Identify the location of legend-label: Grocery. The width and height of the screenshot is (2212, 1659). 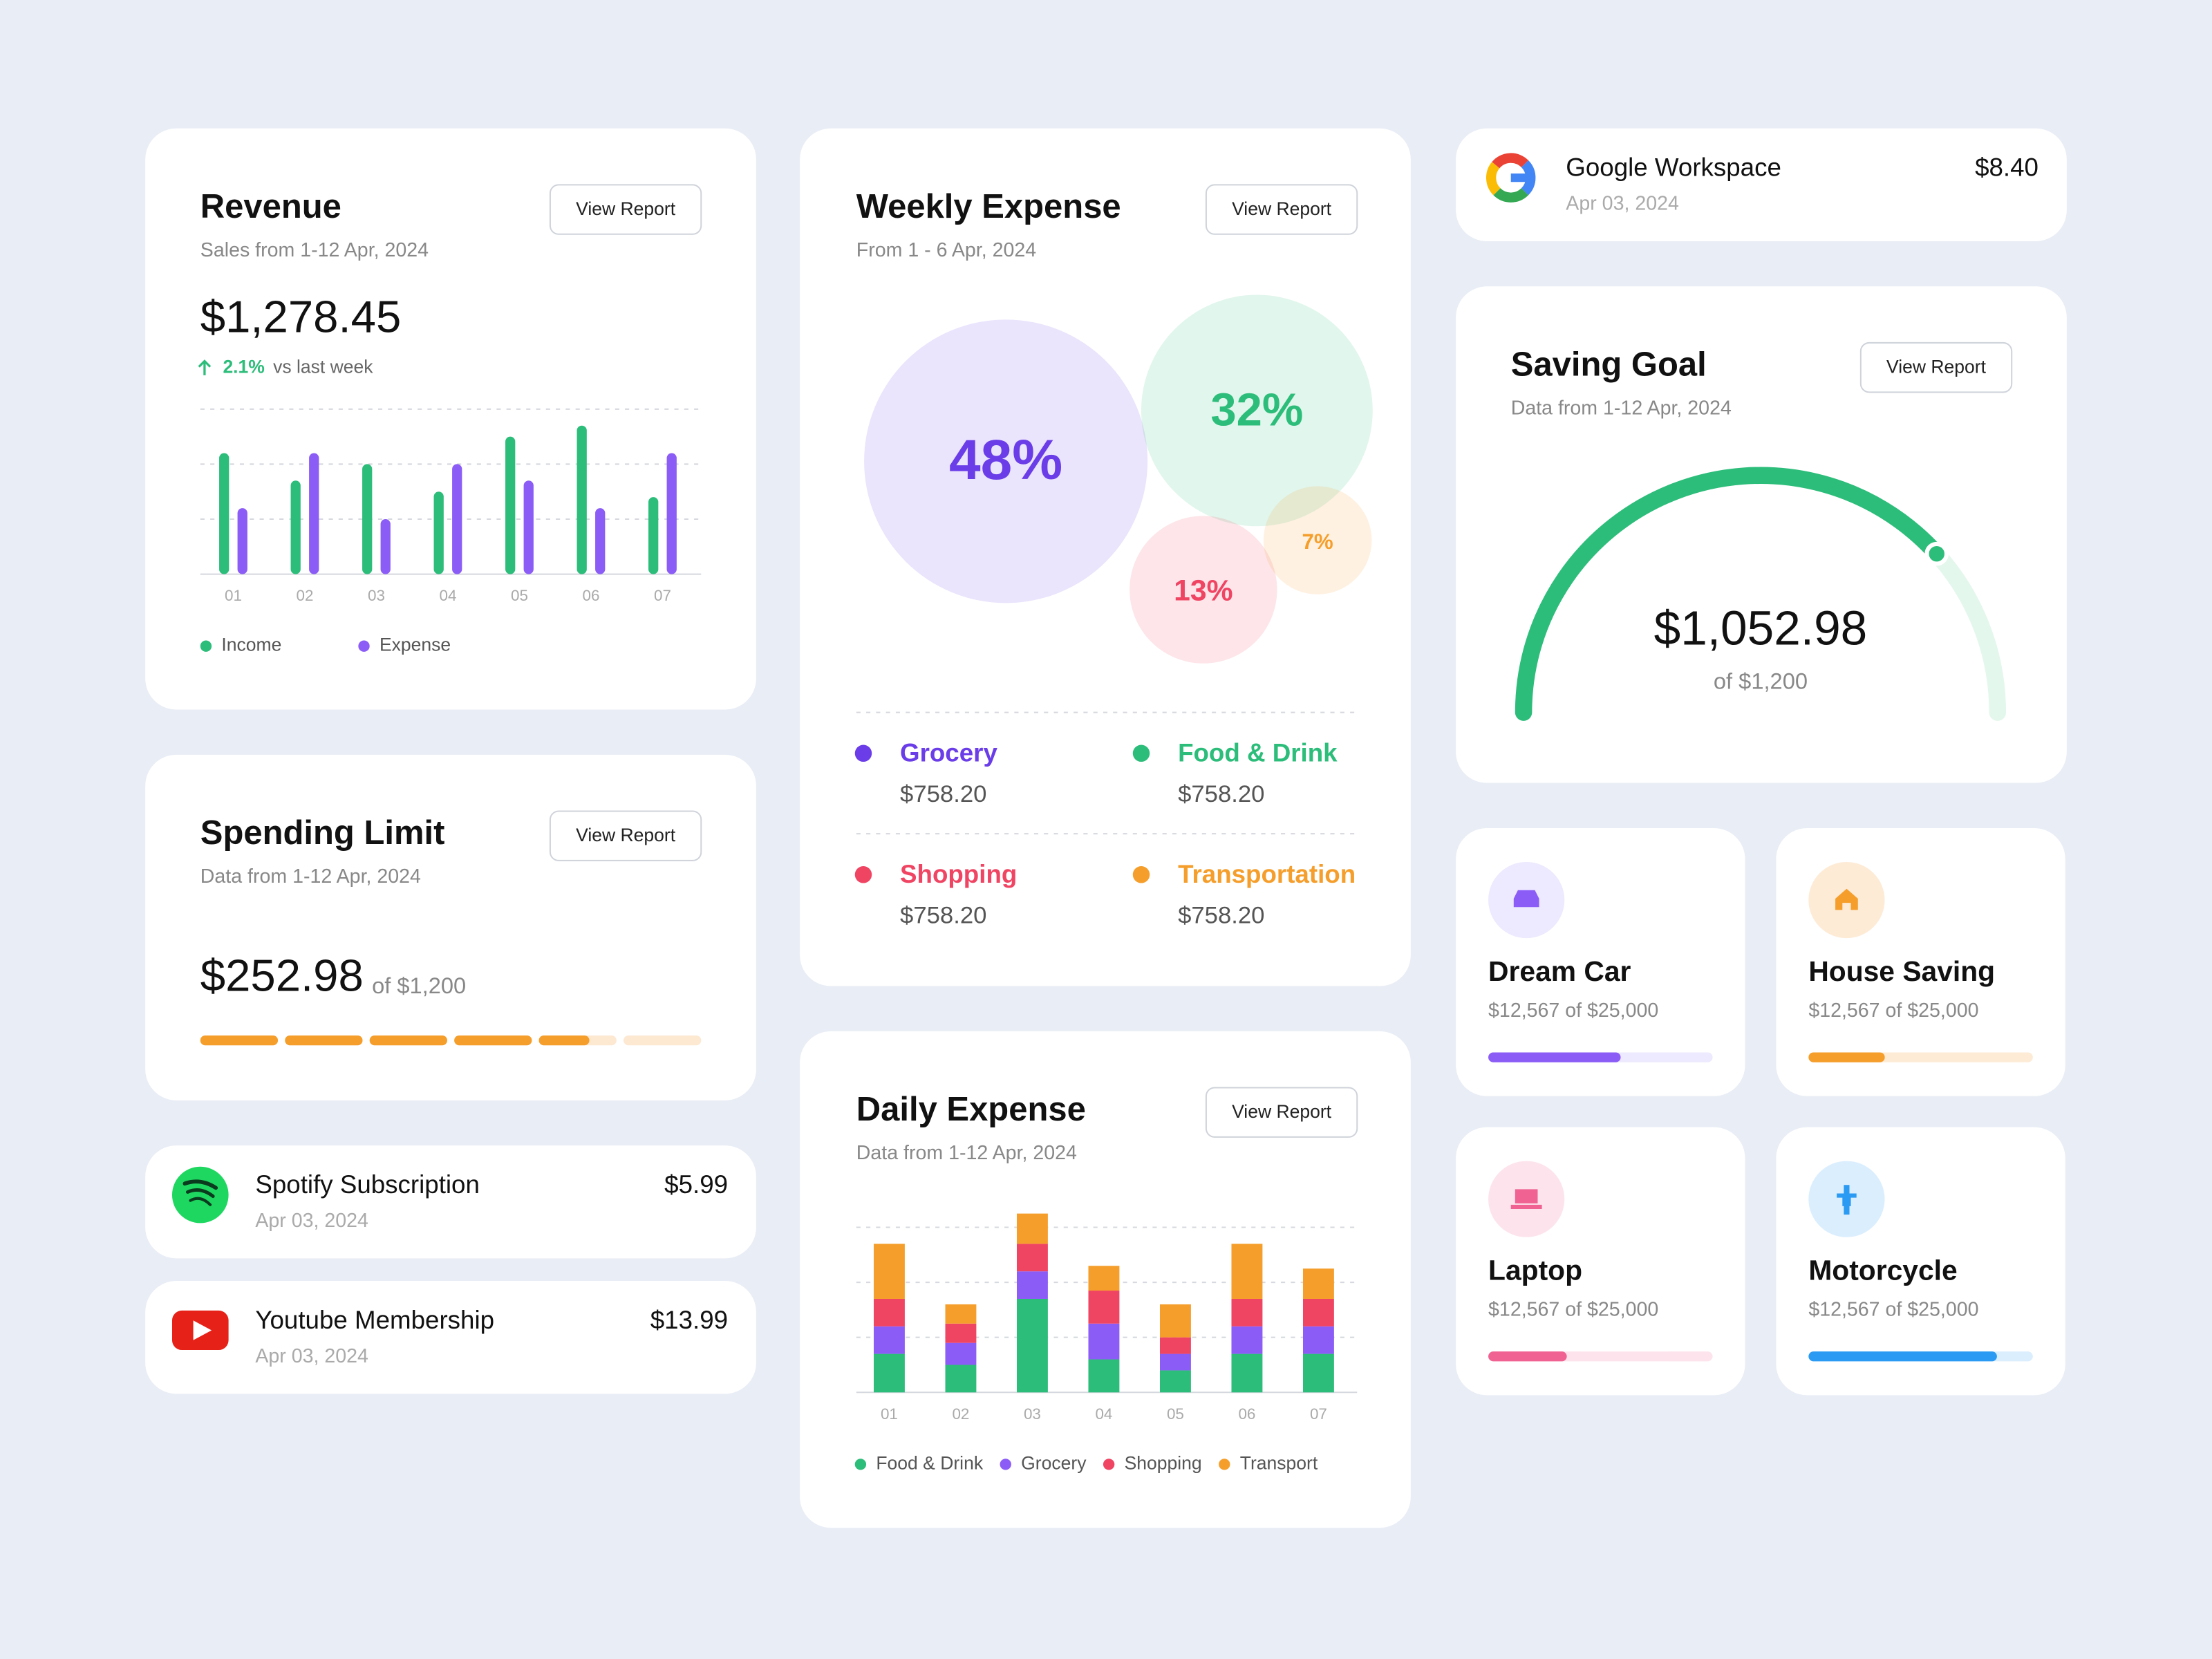
(948, 753).